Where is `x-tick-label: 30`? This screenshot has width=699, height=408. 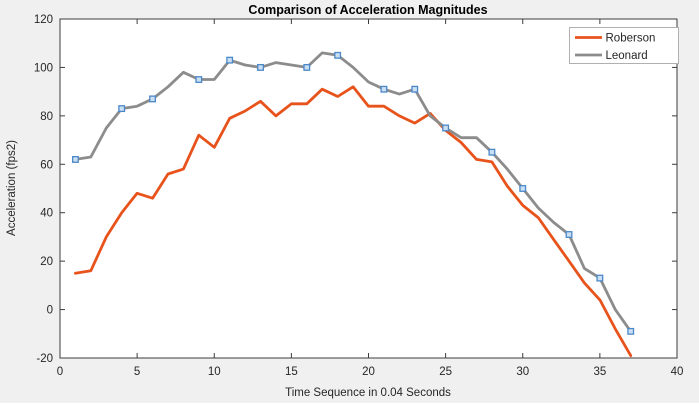
x-tick-label: 30 is located at coordinates (522, 372).